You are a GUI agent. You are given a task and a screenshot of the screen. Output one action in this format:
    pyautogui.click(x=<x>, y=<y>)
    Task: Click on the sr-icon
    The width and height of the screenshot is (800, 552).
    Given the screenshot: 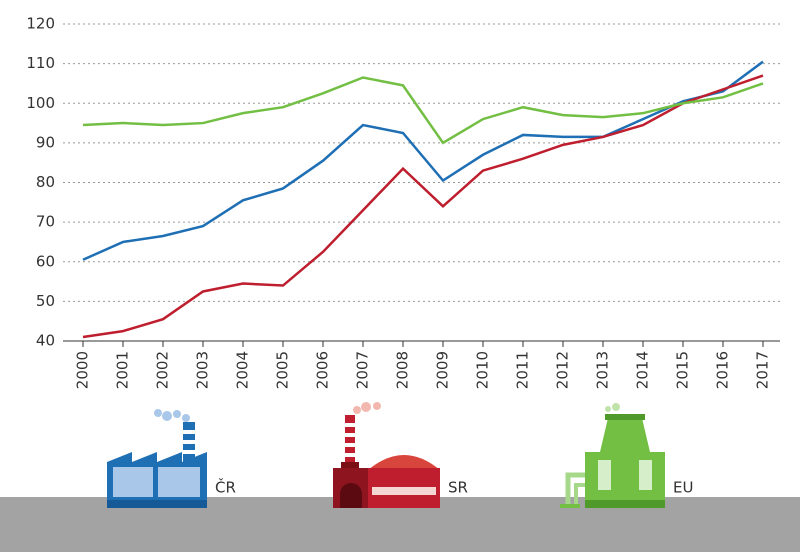 What is the action you would take?
    pyautogui.click(x=386, y=455)
    